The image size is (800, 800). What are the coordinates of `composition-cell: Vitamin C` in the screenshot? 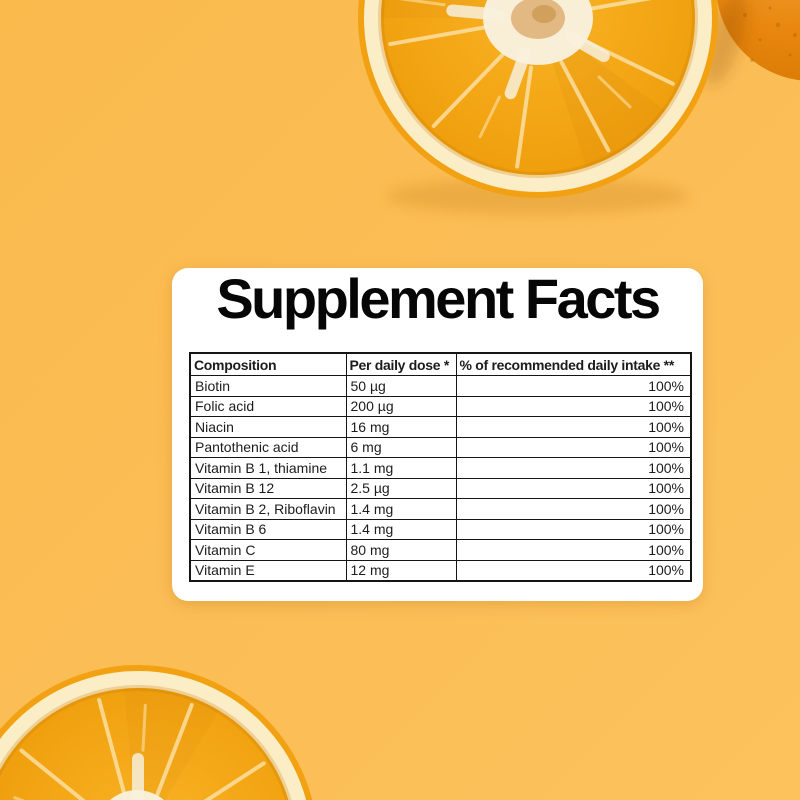 It's located at (268, 550).